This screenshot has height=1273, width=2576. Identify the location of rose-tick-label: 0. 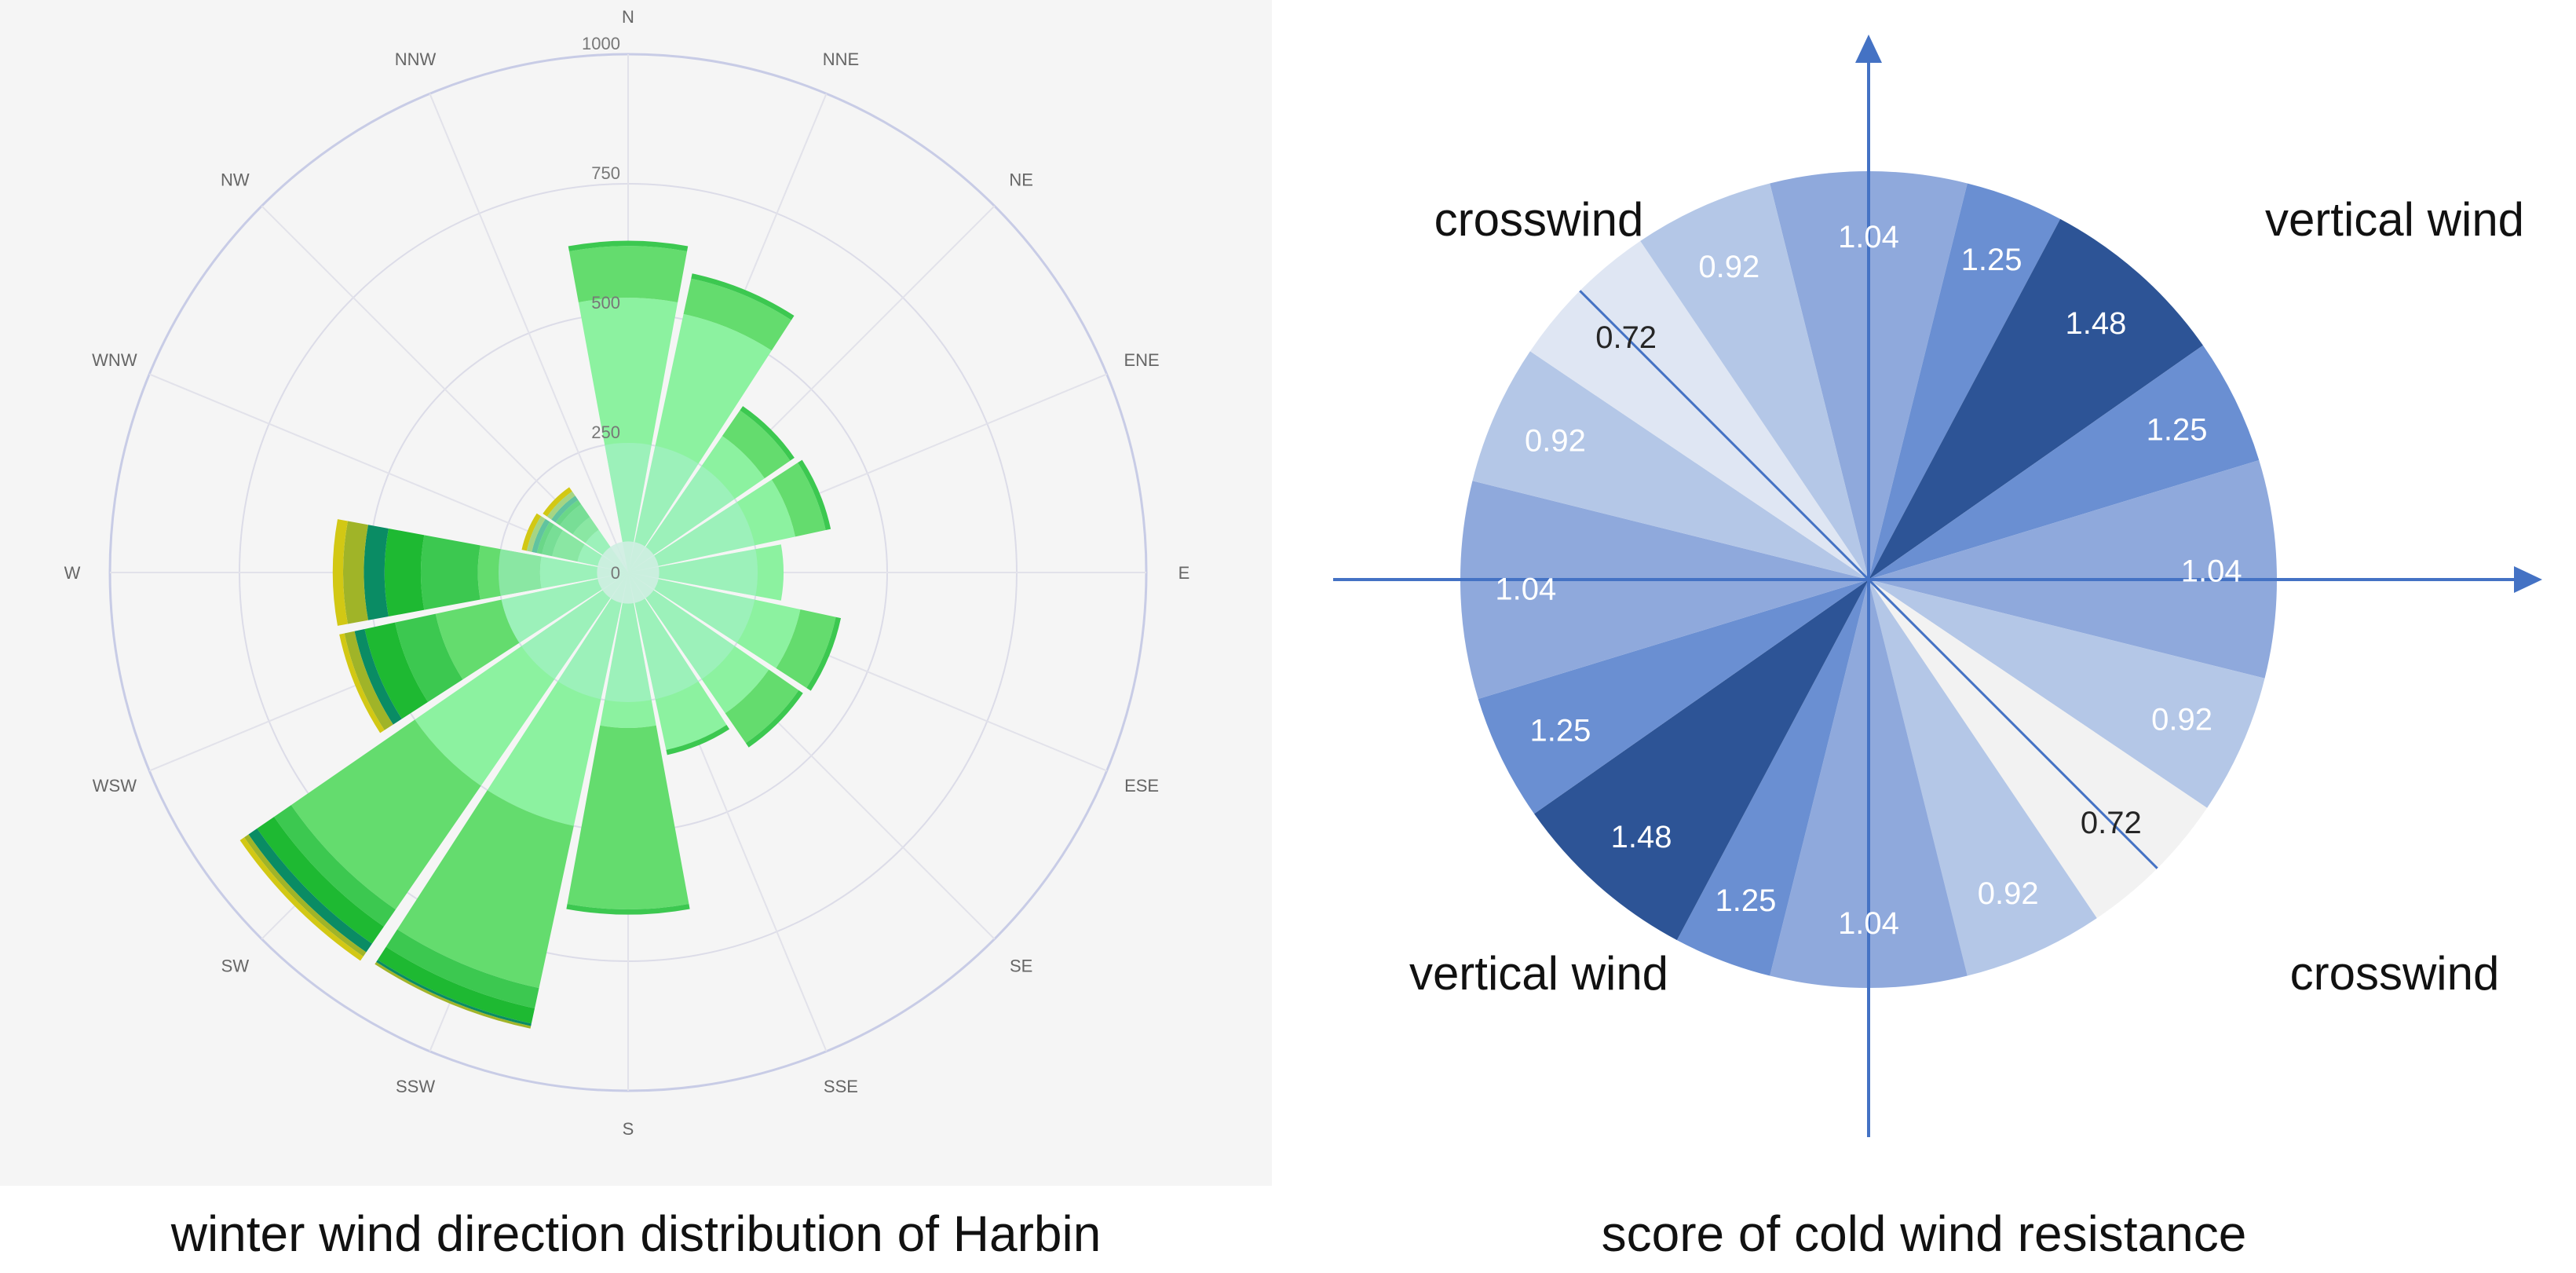
(615, 573).